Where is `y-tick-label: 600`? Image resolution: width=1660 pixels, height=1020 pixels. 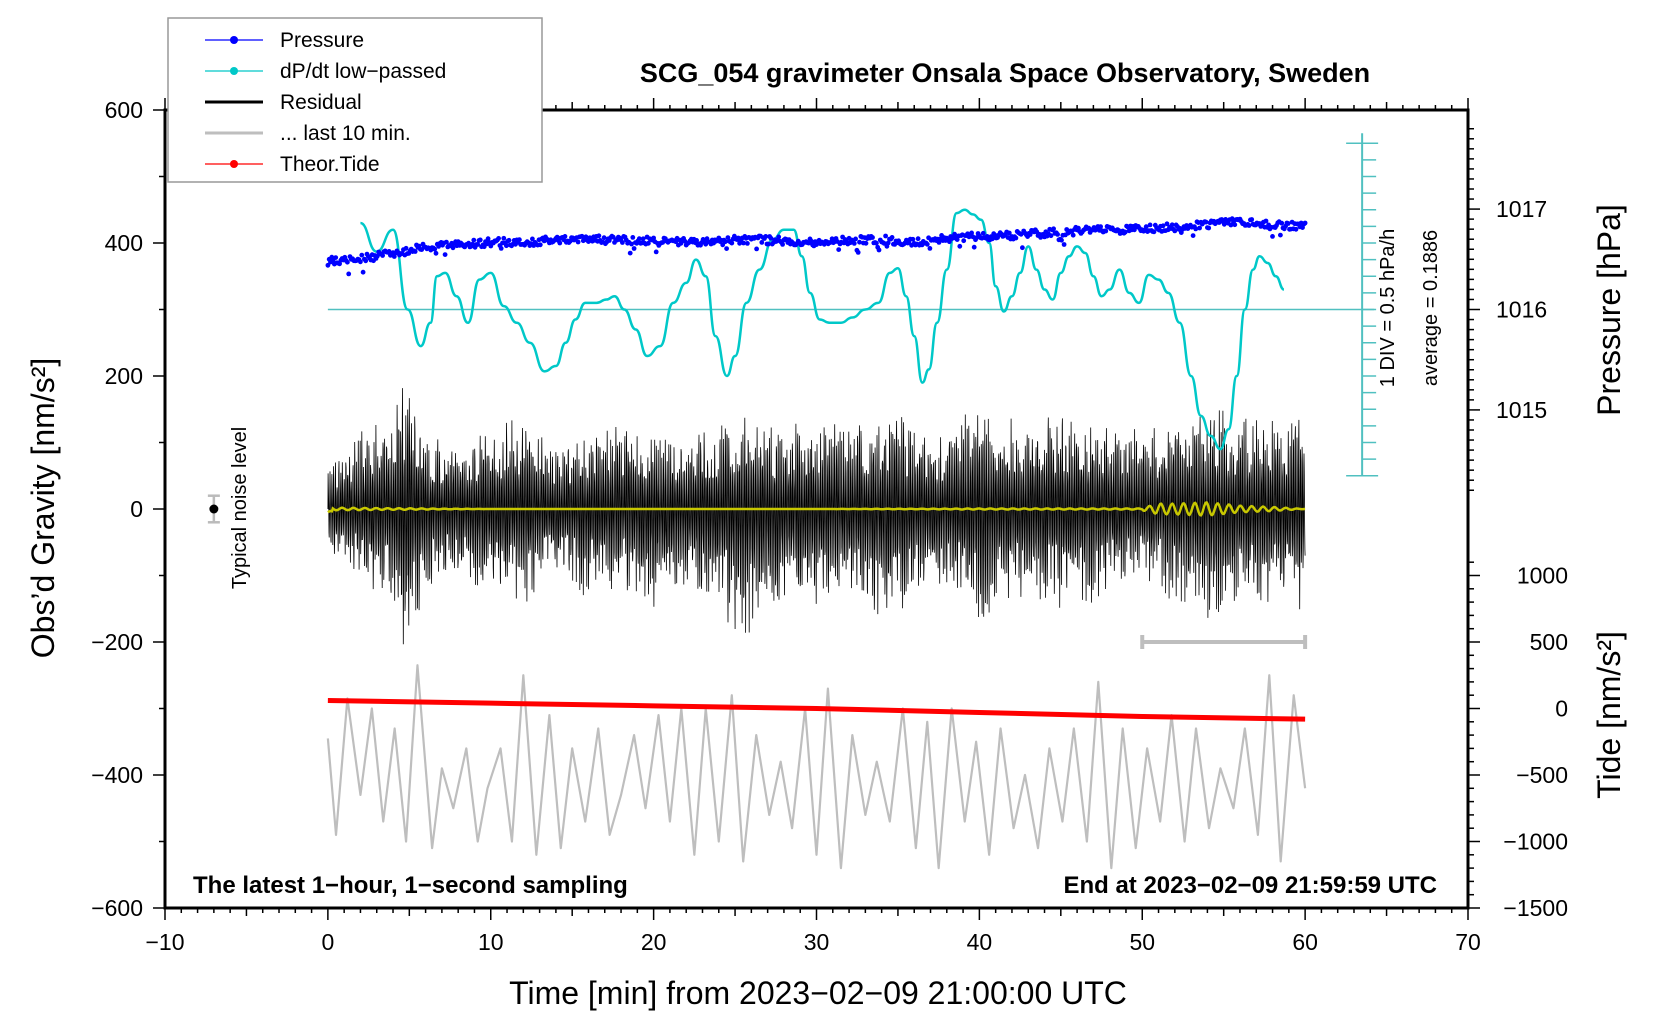
y-tick-label: 600 is located at coordinates (124, 110).